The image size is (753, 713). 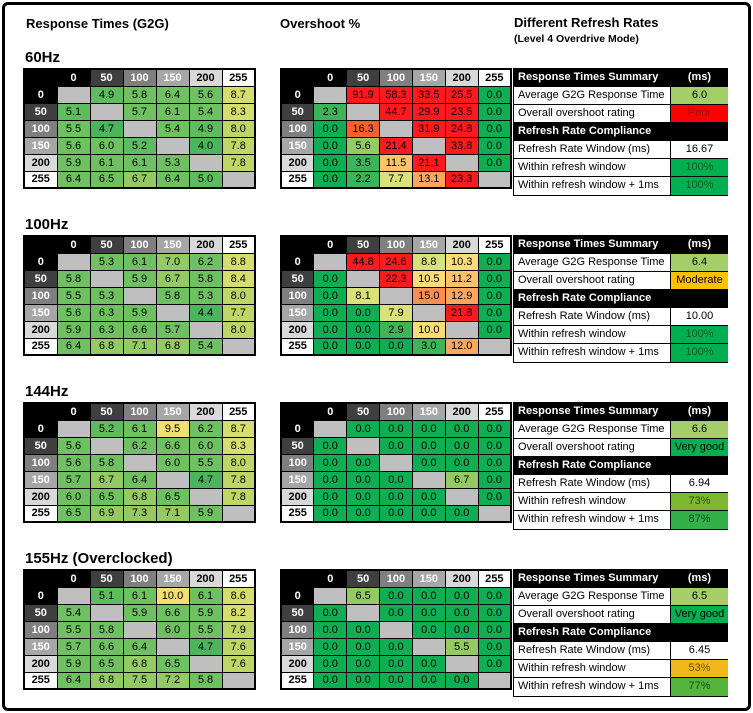 I want to click on matrix-corner-cell, so click(x=297, y=244).